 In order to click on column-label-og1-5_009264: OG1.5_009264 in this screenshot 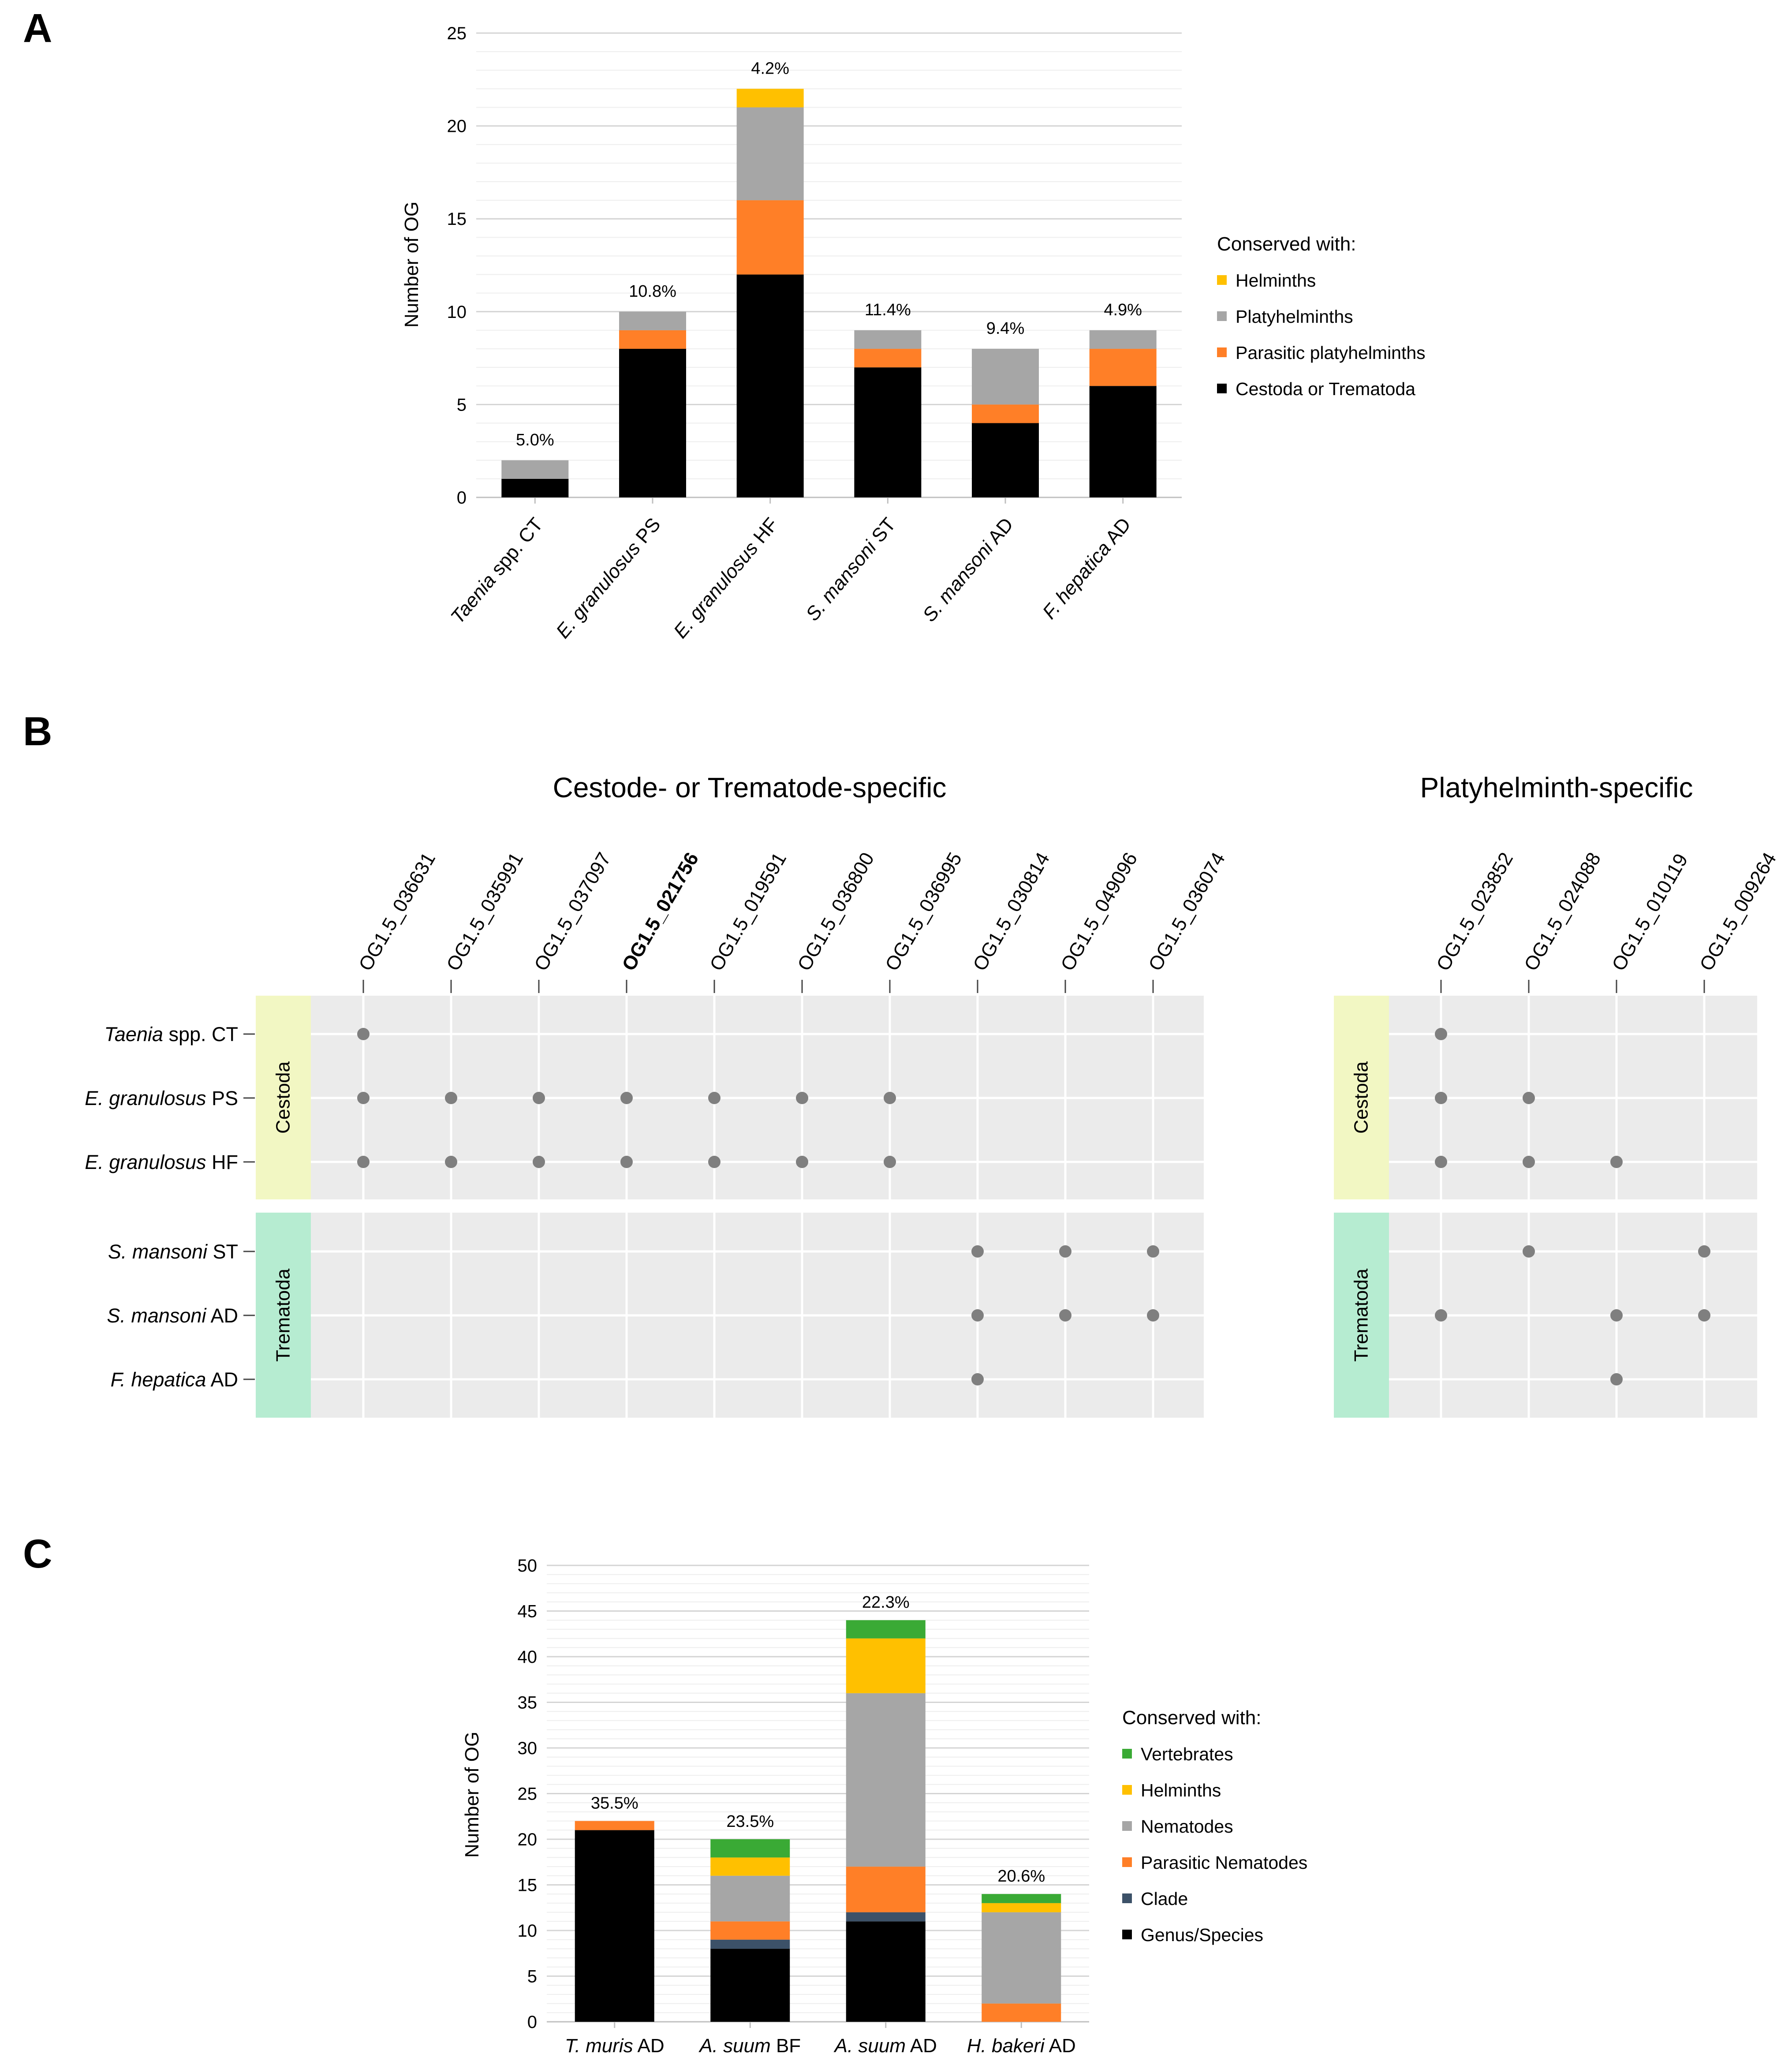, I will do `click(1738, 912)`.